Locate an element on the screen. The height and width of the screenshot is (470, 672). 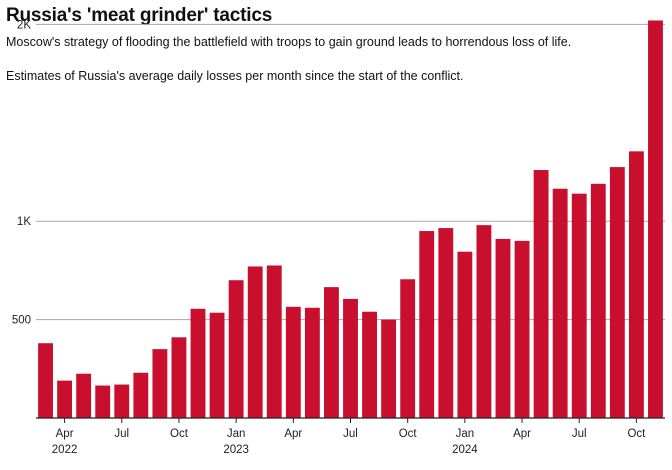
y-tick-label: 1K is located at coordinates (24, 222).